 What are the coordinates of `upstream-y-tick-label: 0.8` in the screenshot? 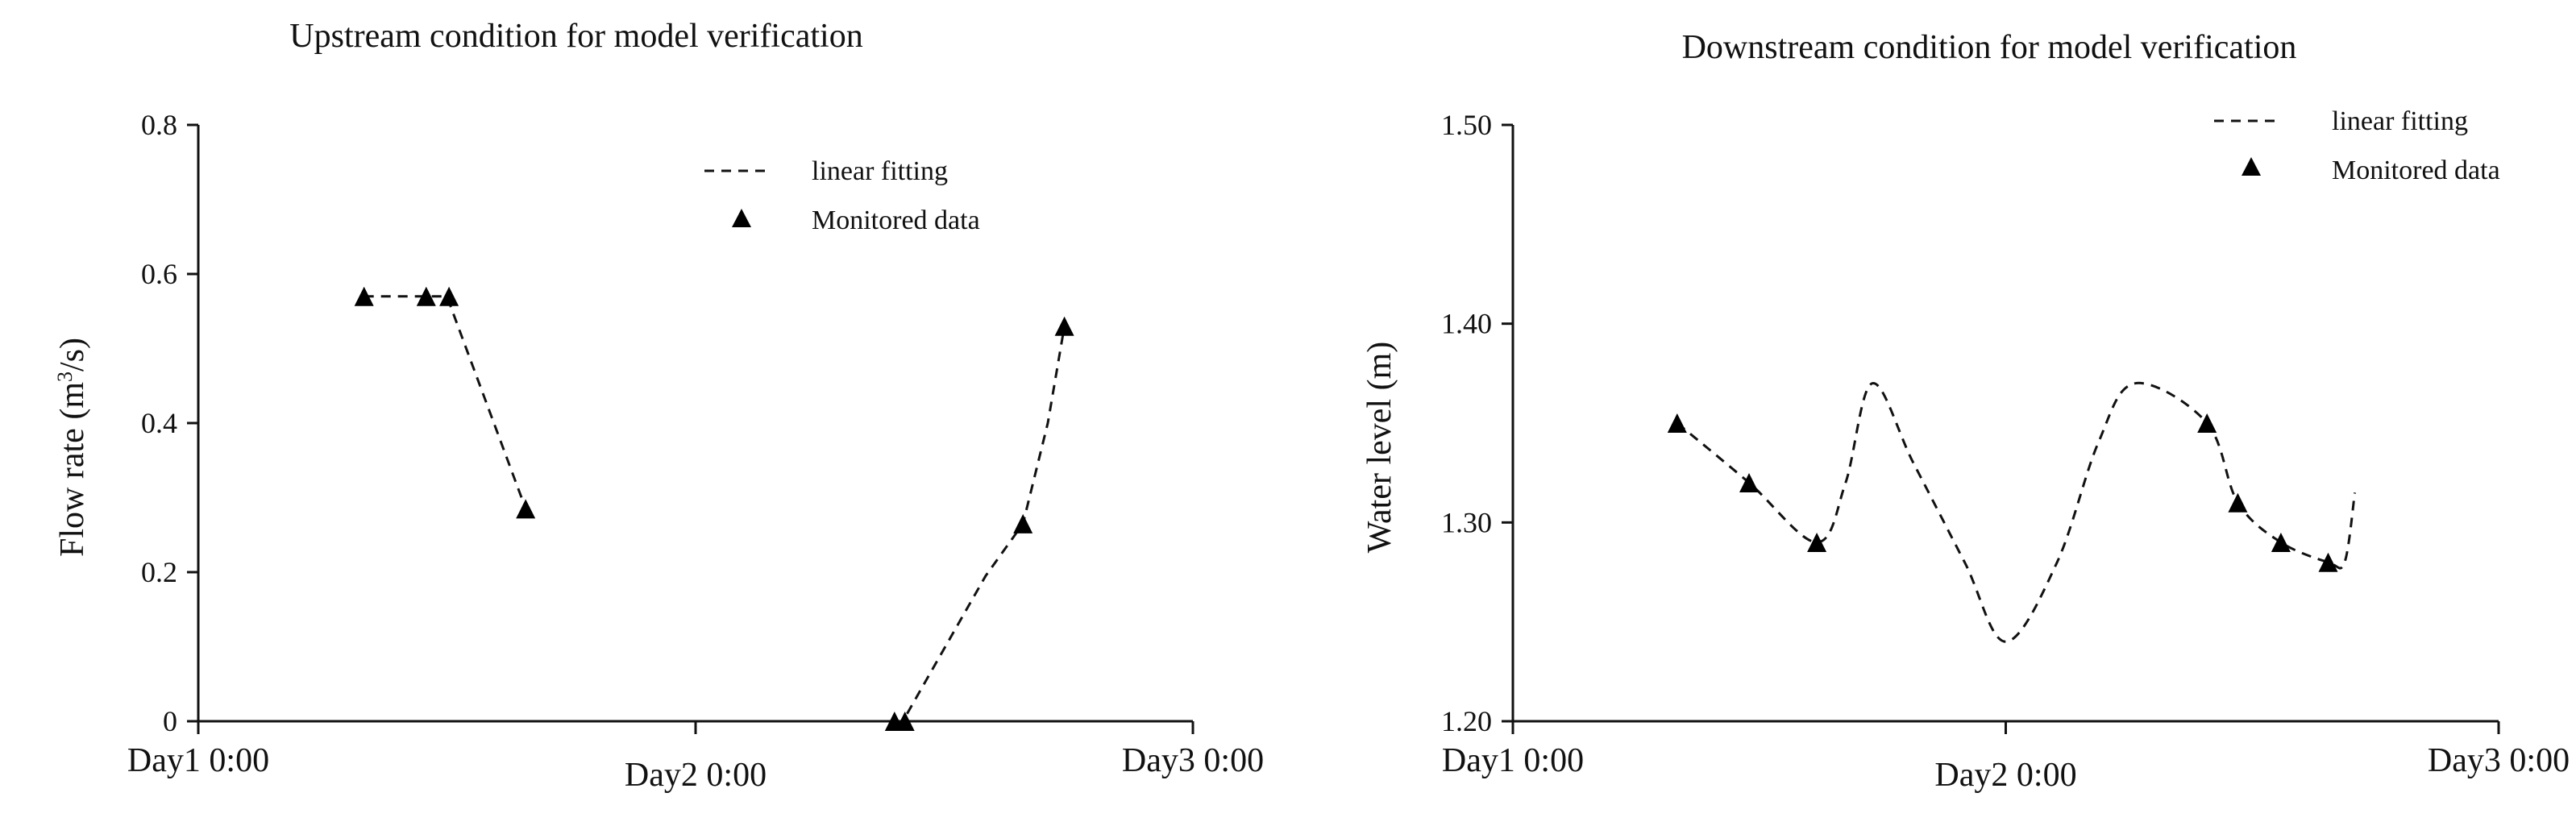 It's located at (159, 125).